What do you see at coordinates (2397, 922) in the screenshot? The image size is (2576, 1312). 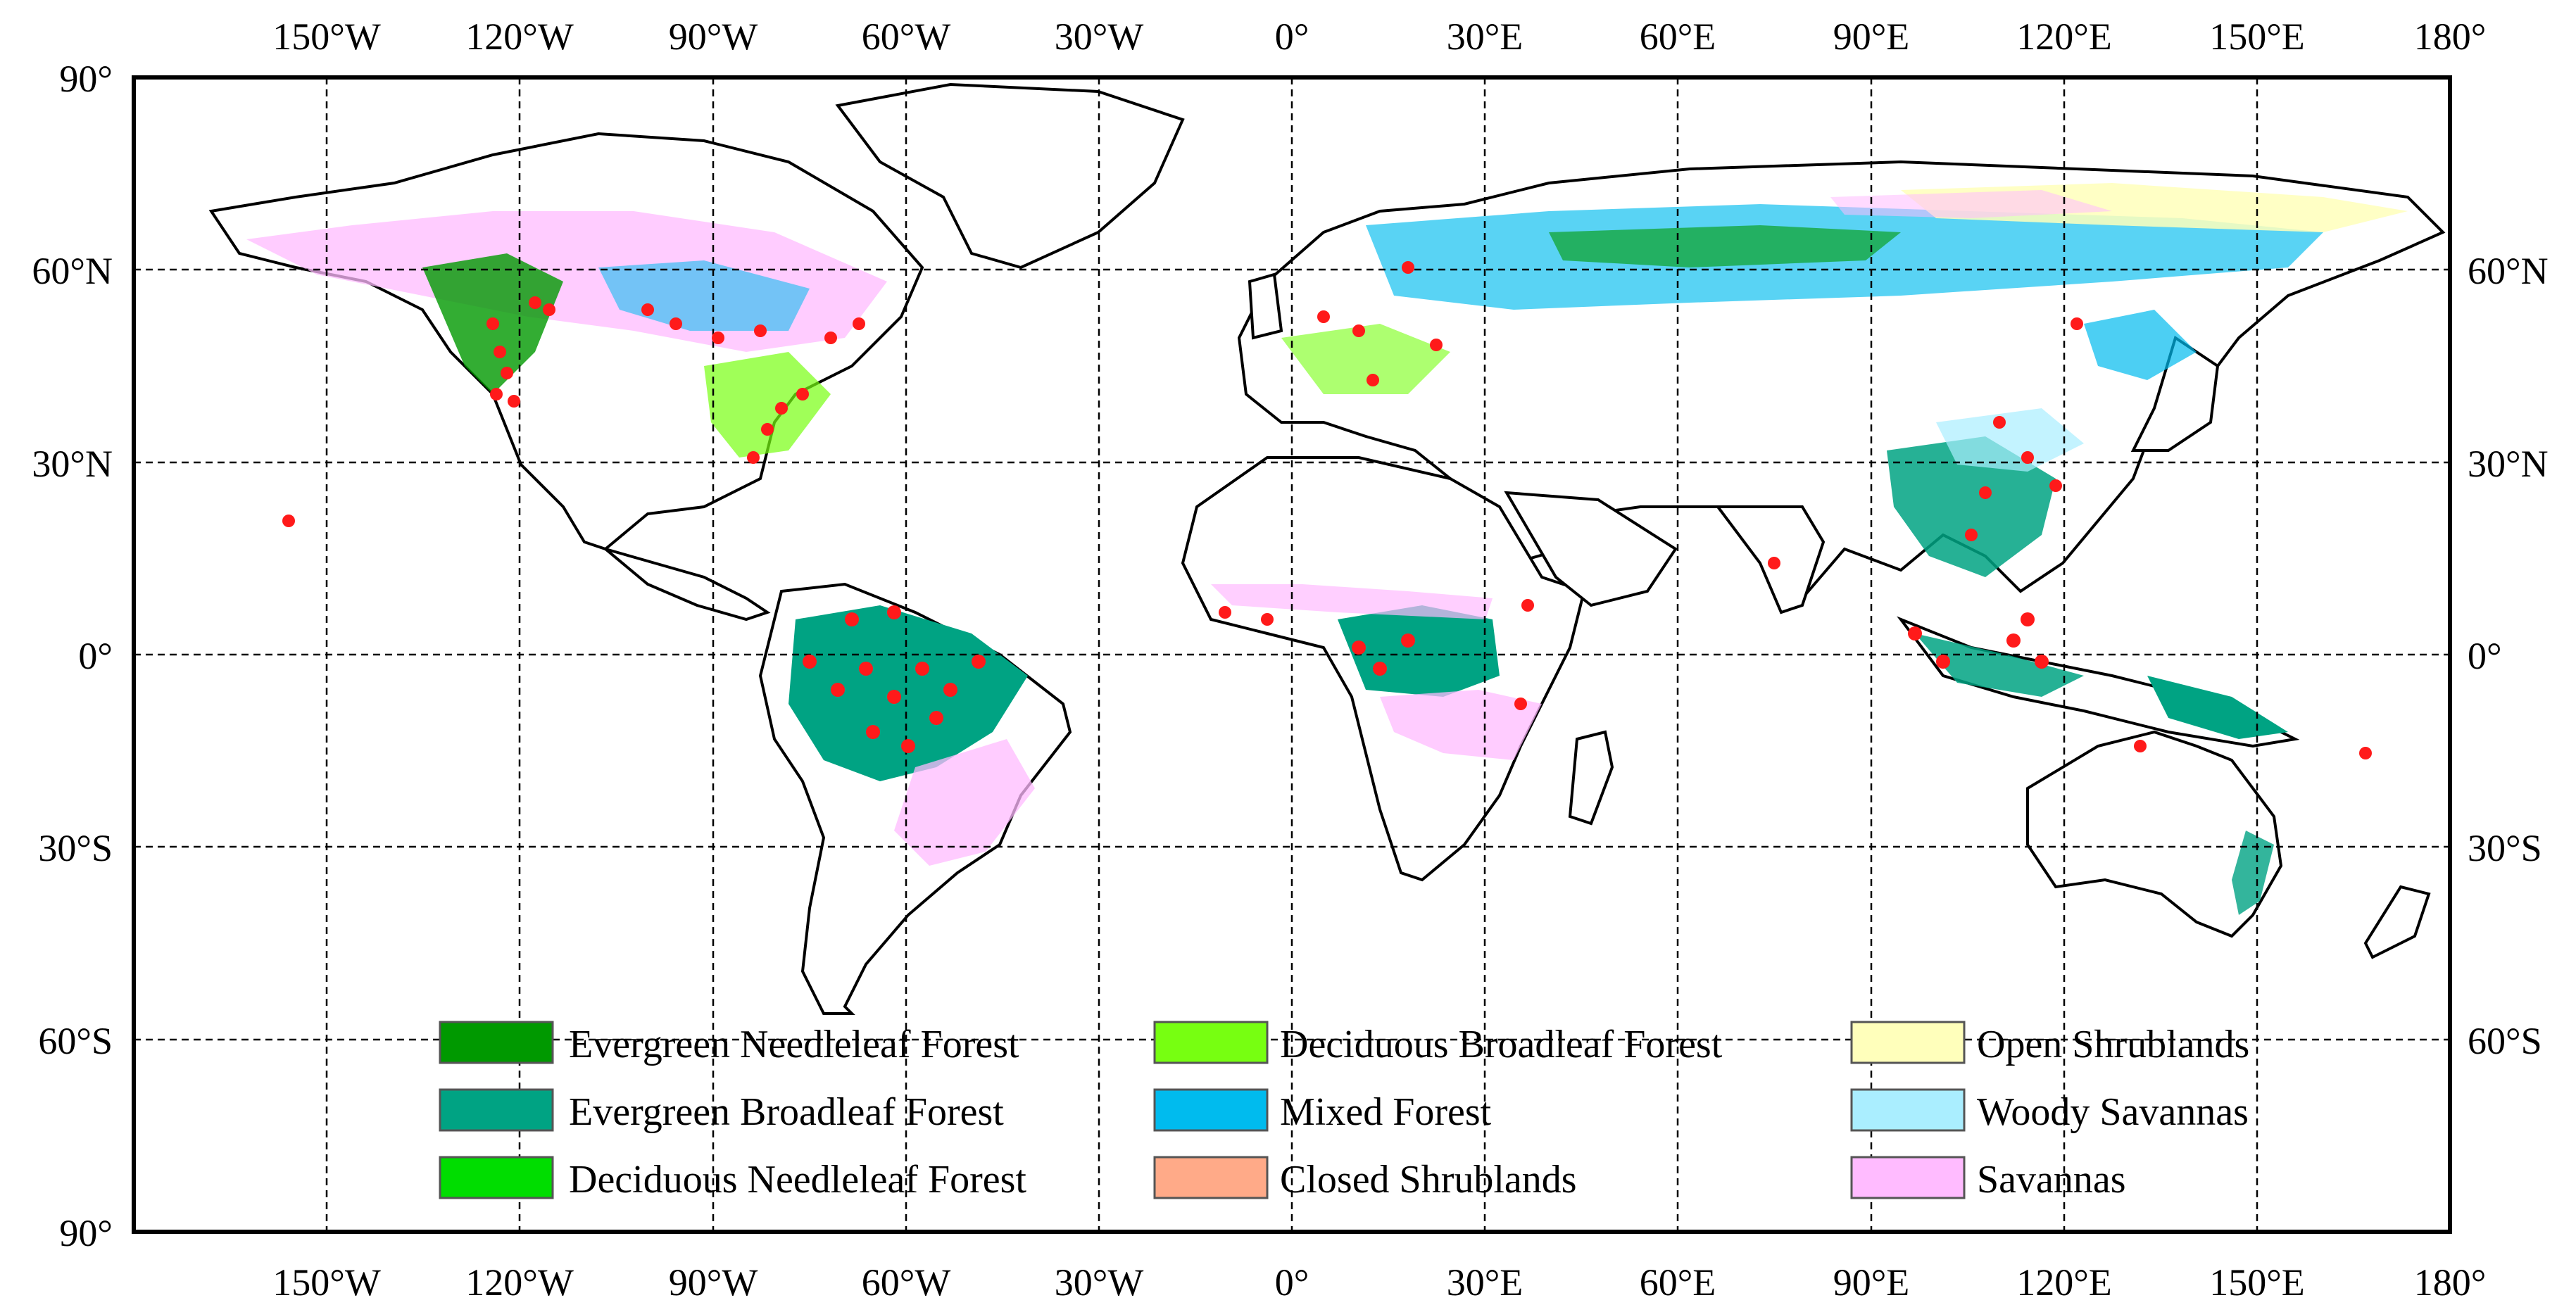 I see `island-new-zealand` at bounding box center [2397, 922].